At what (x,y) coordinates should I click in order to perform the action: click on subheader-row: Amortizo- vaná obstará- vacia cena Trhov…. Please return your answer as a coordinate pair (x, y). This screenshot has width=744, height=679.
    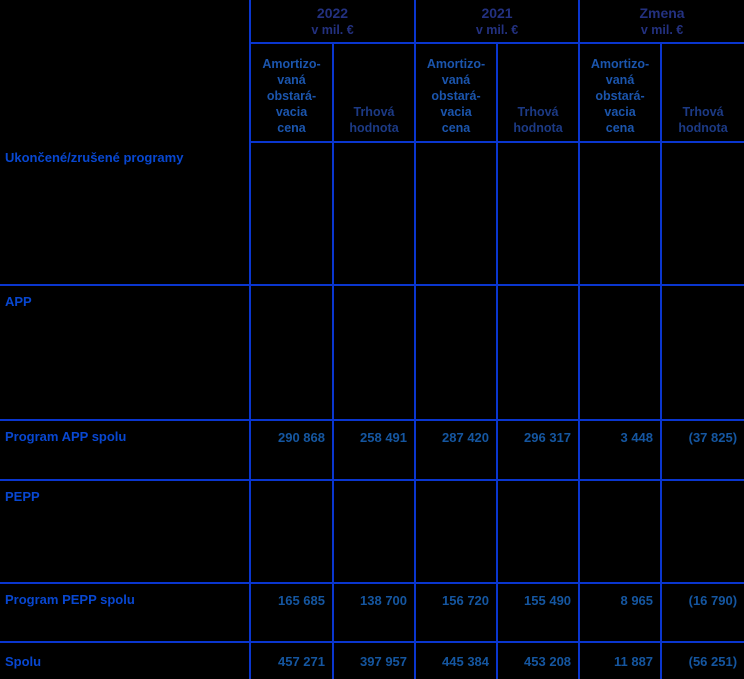
    Looking at the image, I should click on (372, 93).